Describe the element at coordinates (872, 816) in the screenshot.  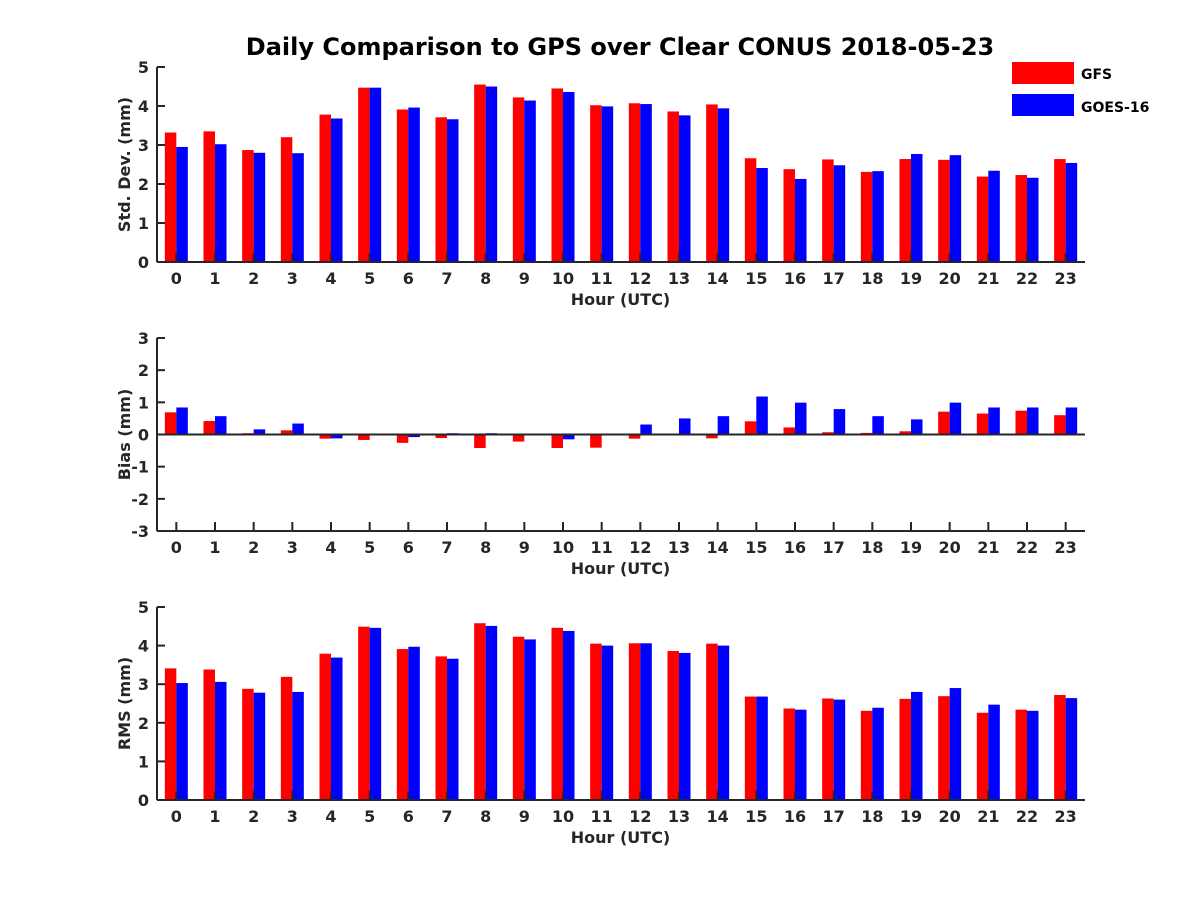
I see `rms-xtick-label: 18` at that location.